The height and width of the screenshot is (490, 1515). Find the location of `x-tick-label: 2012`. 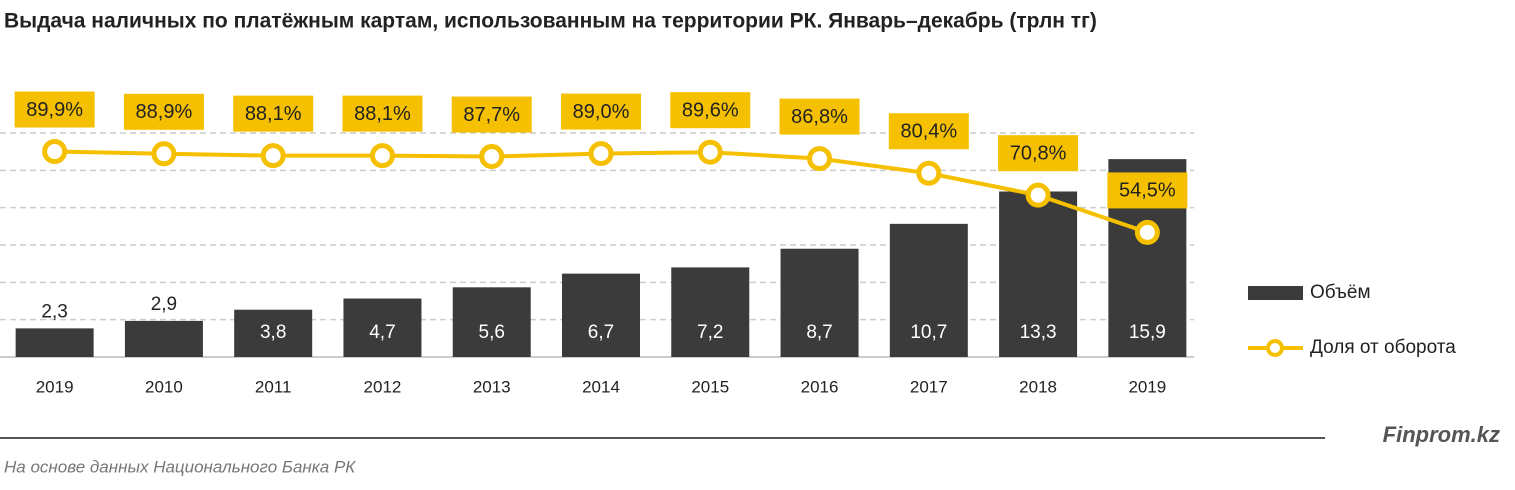

x-tick-label: 2012 is located at coordinates (383, 386).